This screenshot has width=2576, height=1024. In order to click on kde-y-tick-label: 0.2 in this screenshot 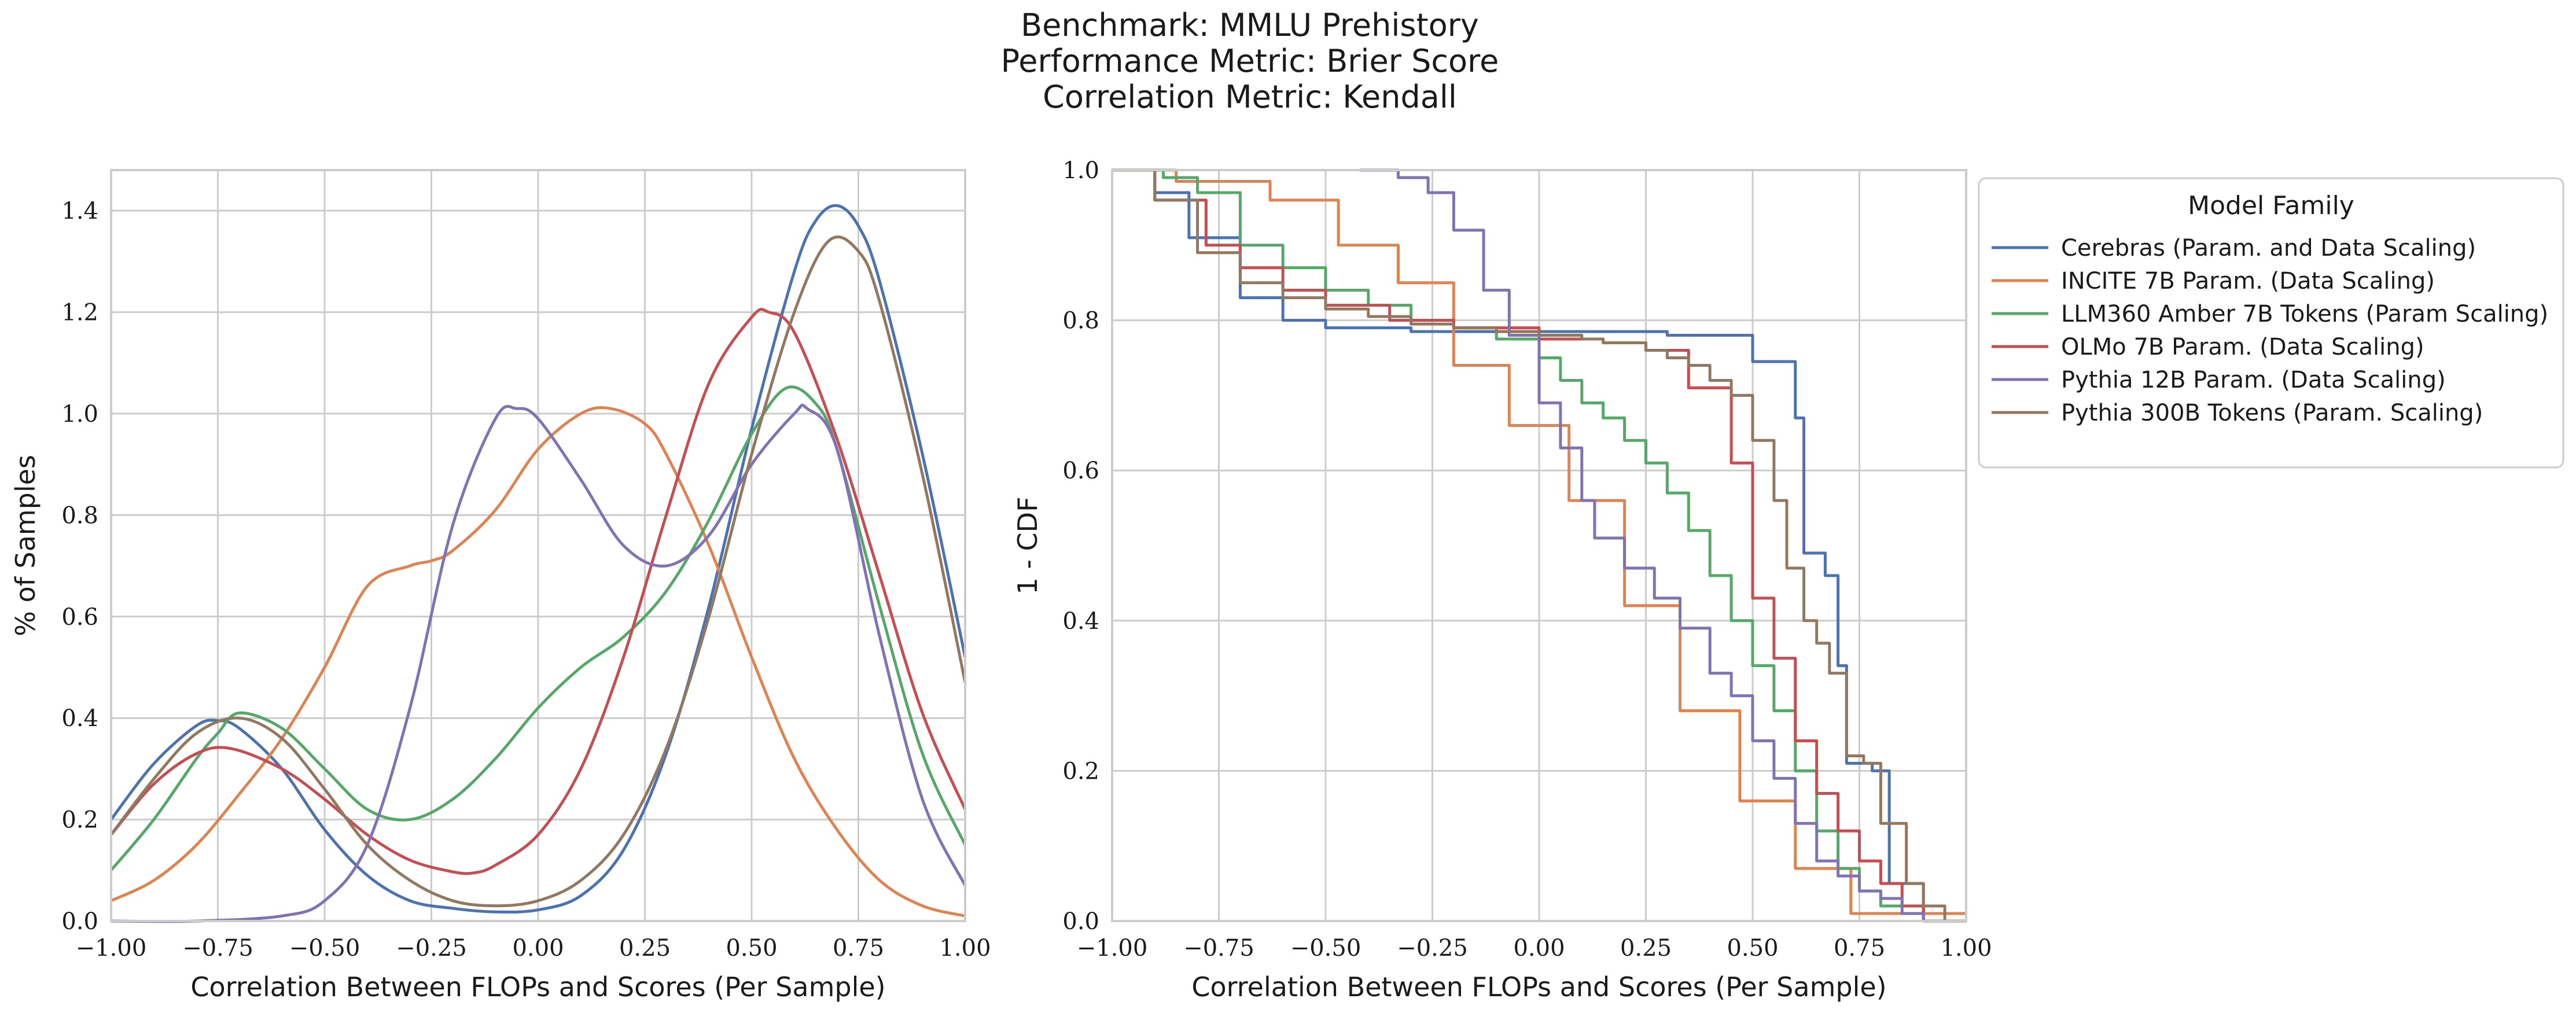, I will do `click(79, 820)`.